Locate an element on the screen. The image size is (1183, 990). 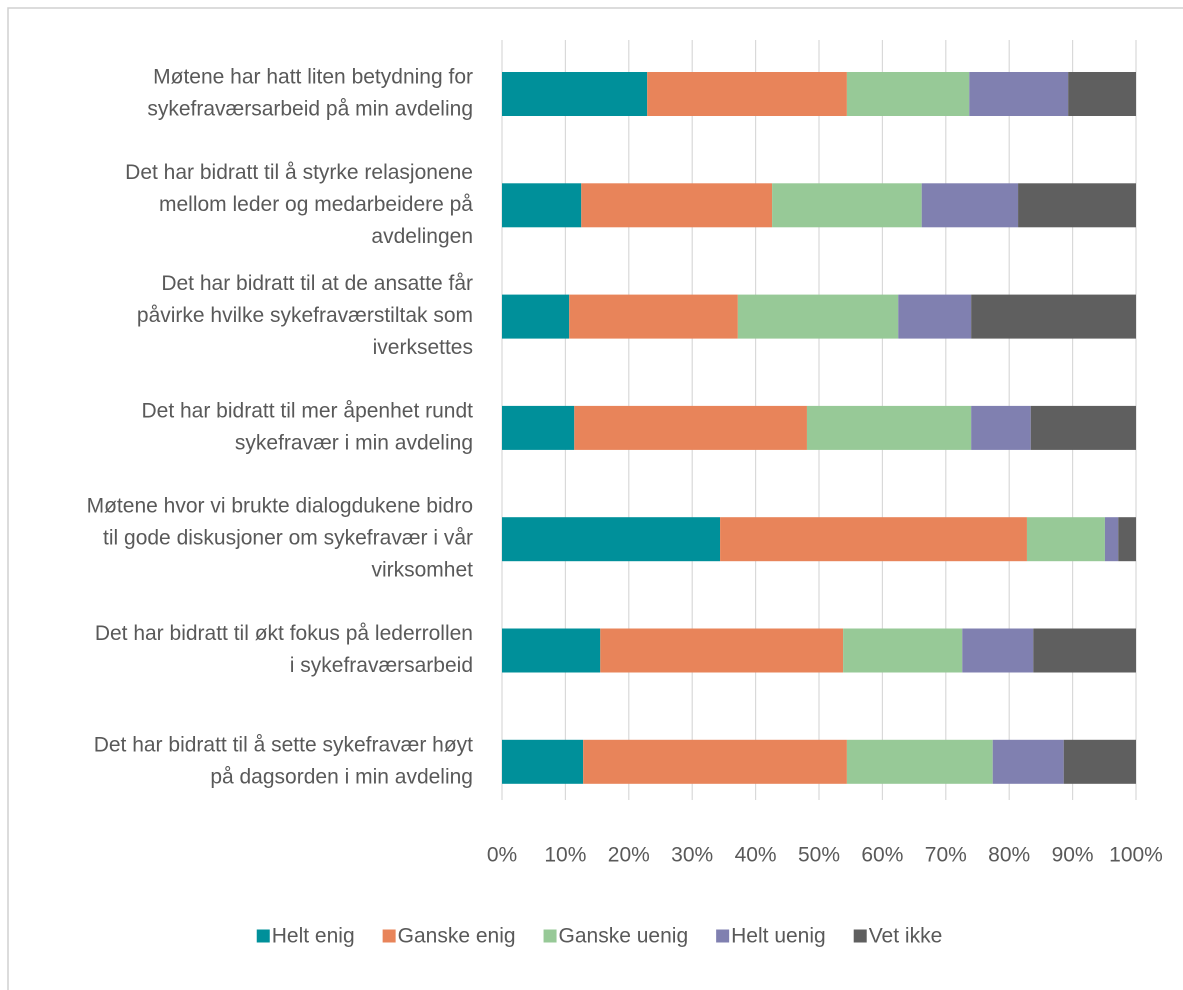
x-tick-label: 20% is located at coordinates (629, 855).